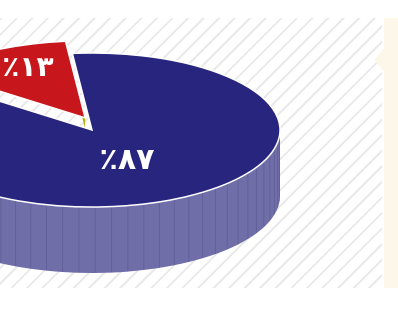 Image resolution: width=398 pixels, height=322 pixels. Describe the element at coordinates (127, 159) in the screenshot. I see `pie-slice-label-0: ٪۸۷` at that location.